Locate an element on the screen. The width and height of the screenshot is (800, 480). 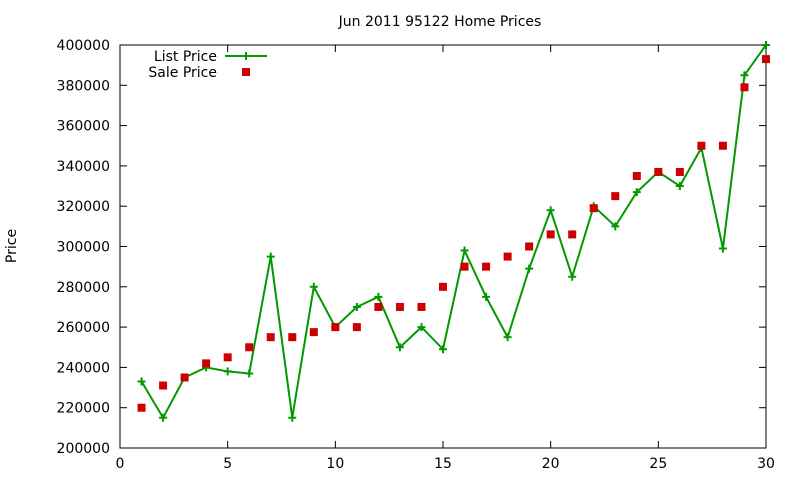
y-axis-label: Price is located at coordinates (12, 246).